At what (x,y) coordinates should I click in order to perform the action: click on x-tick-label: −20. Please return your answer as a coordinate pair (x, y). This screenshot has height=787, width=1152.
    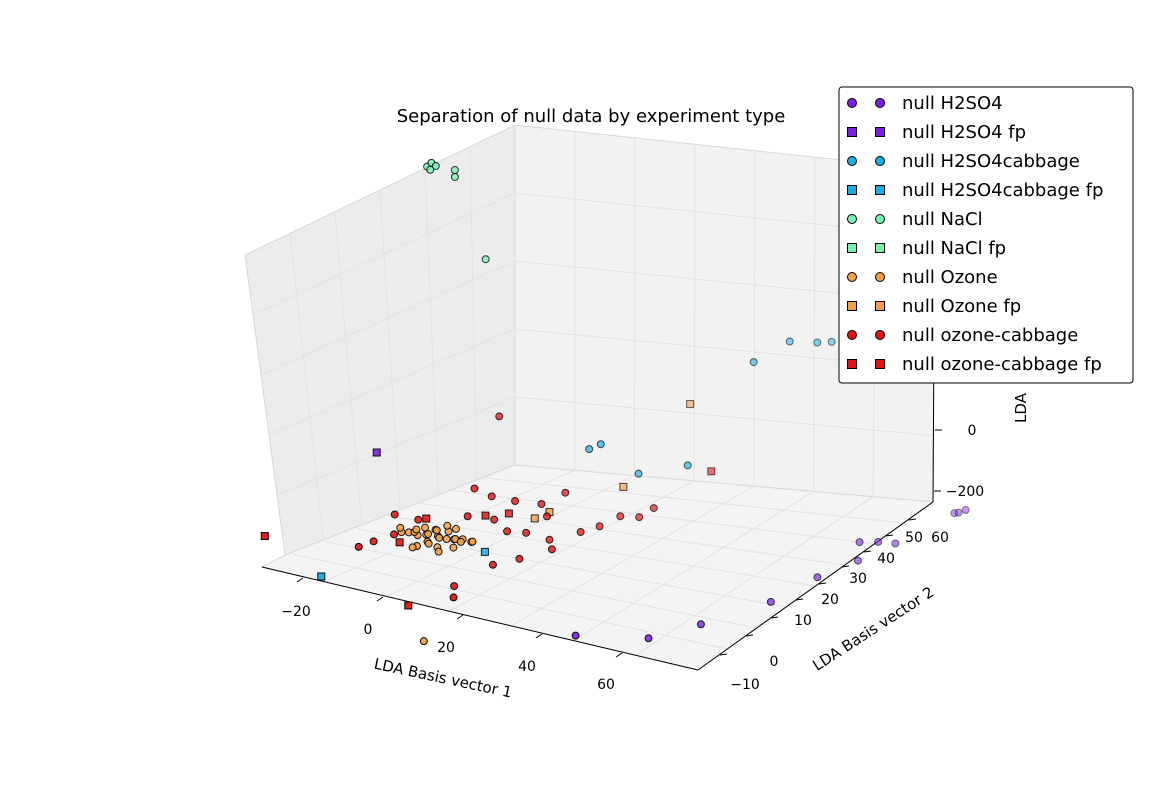
    Looking at the image, I should click on (296, 612).